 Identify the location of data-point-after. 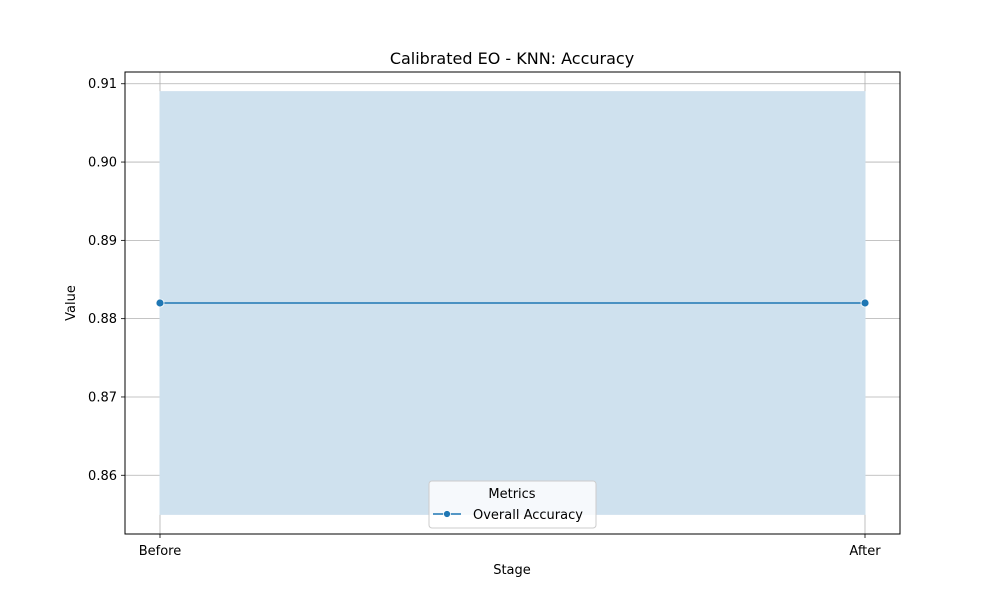
(865, 303).